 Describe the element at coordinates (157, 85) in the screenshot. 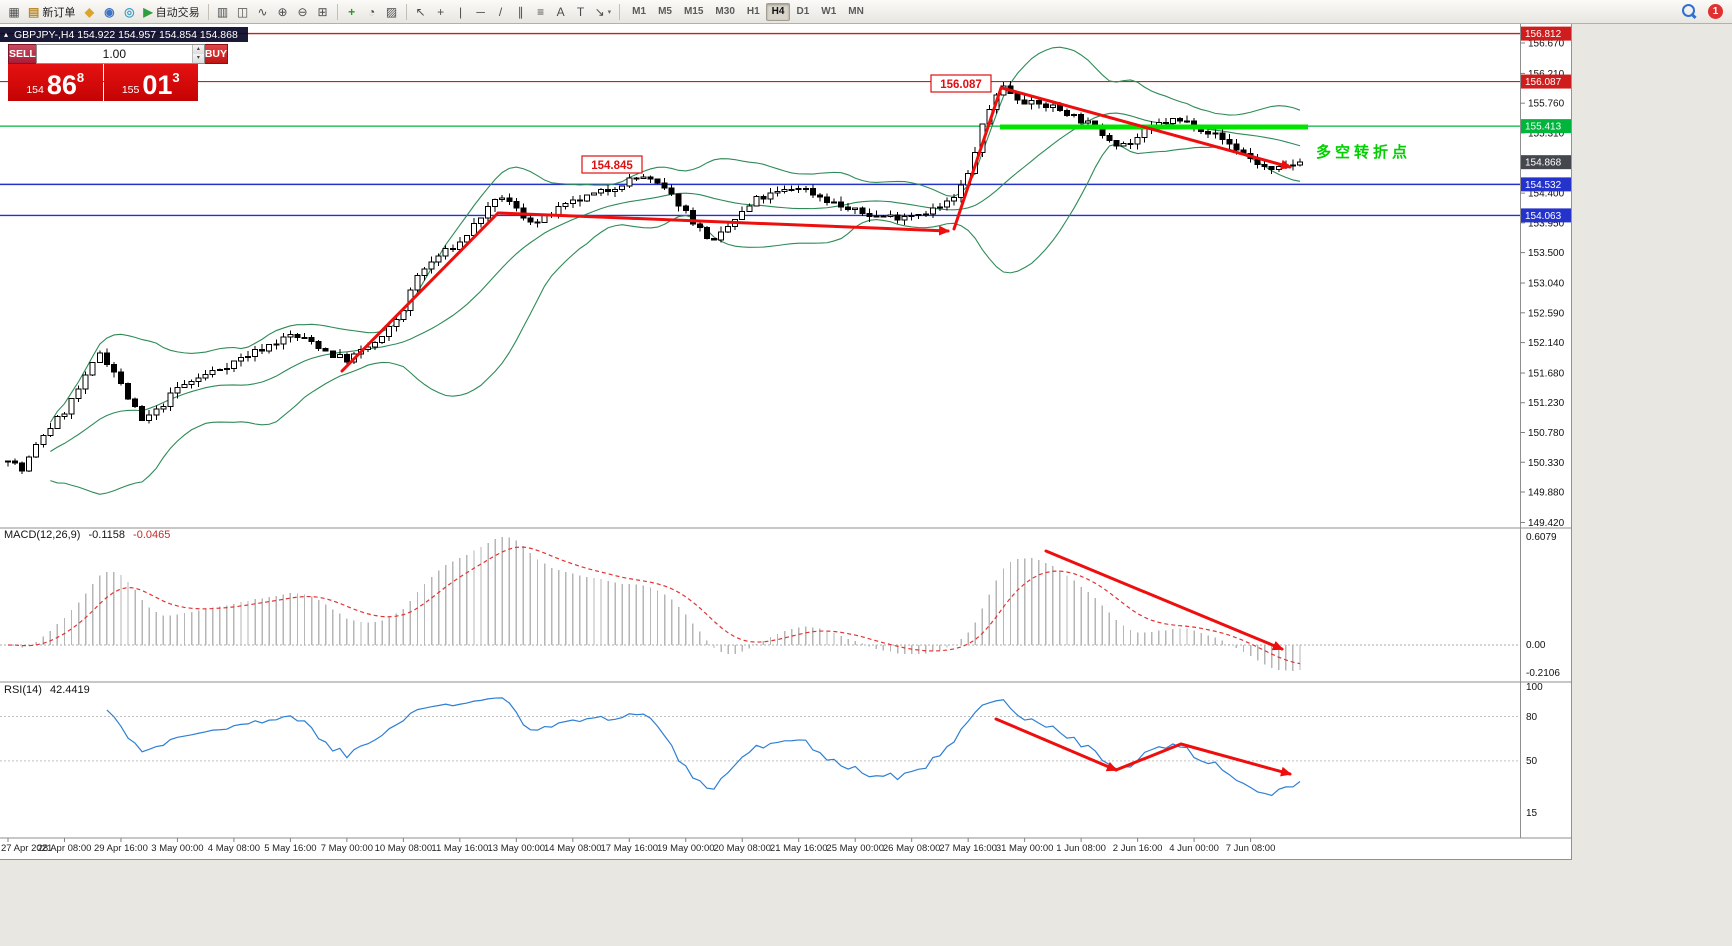

I see `buy-price-big: 01` at that location.